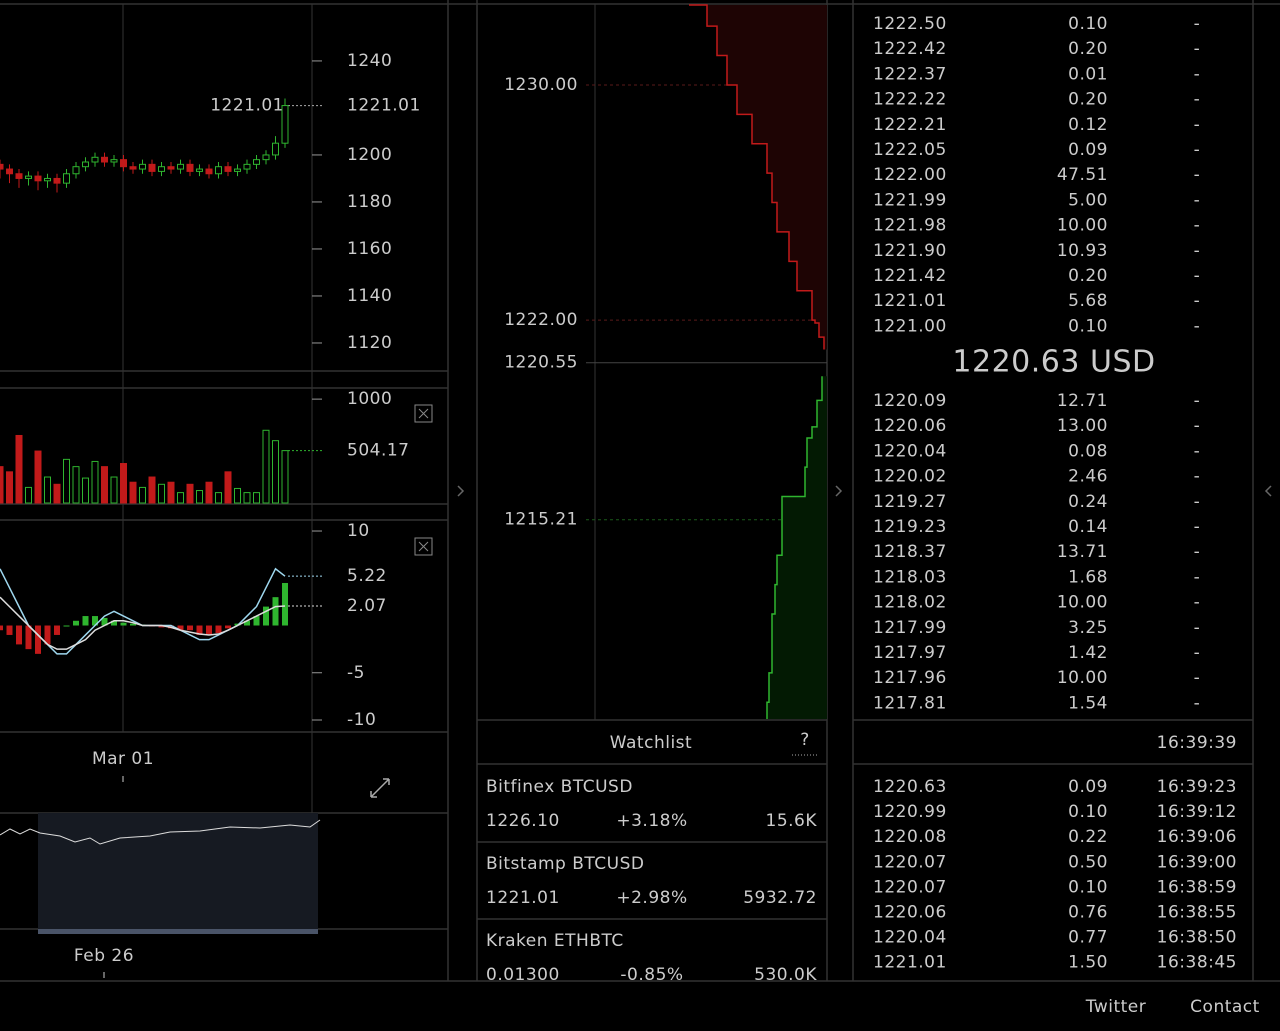  I want to click on item-price: 1226.10, so click(523, 821).